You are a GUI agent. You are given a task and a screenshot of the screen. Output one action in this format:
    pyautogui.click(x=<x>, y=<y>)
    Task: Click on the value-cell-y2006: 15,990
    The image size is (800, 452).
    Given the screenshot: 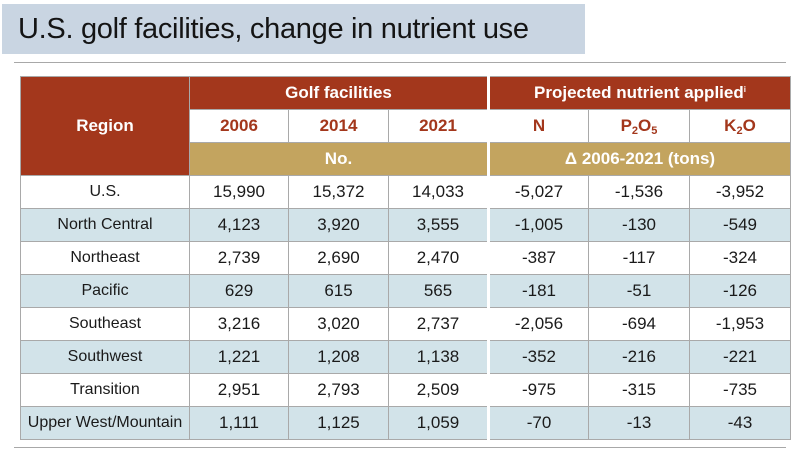 What is the action you would take?
    pyautogui.click(x=239, y=192)
    